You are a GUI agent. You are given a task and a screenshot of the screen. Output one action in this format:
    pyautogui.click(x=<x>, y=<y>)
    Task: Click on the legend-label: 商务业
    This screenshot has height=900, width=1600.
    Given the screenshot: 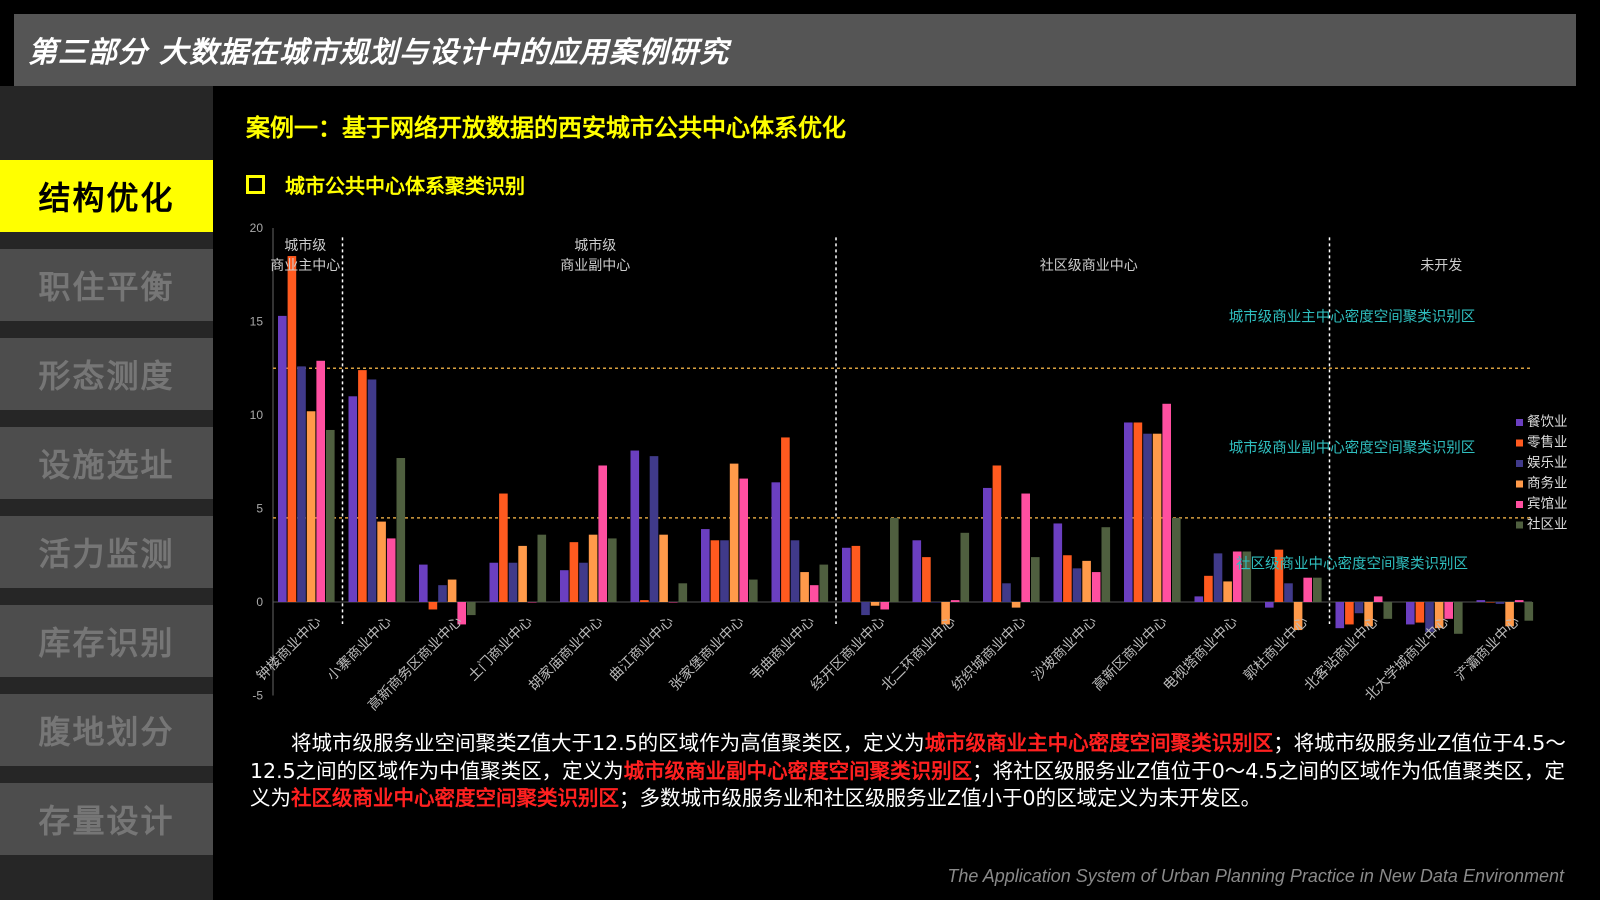 What is the action you would take?
    pyautogui.click(x=1547, y=484)
    